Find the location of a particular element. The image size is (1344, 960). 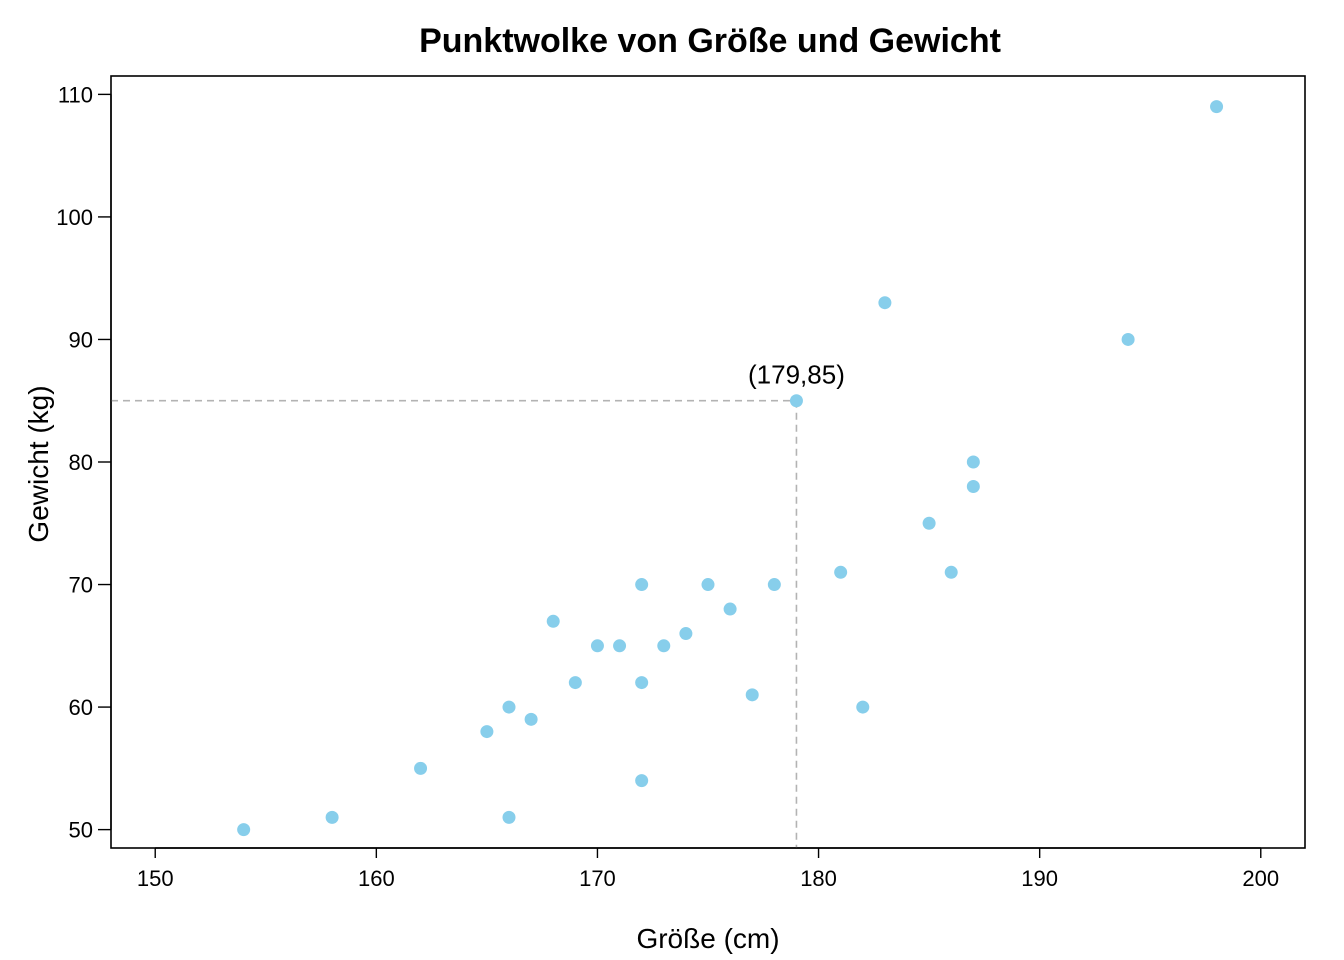

y-tick-label: 70 is located at coordinates (81, 585).